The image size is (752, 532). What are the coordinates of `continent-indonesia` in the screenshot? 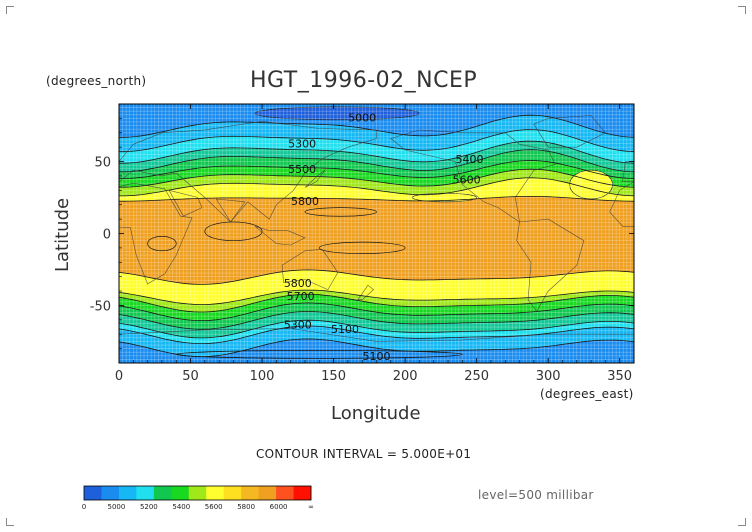 It's located at (280, 236).